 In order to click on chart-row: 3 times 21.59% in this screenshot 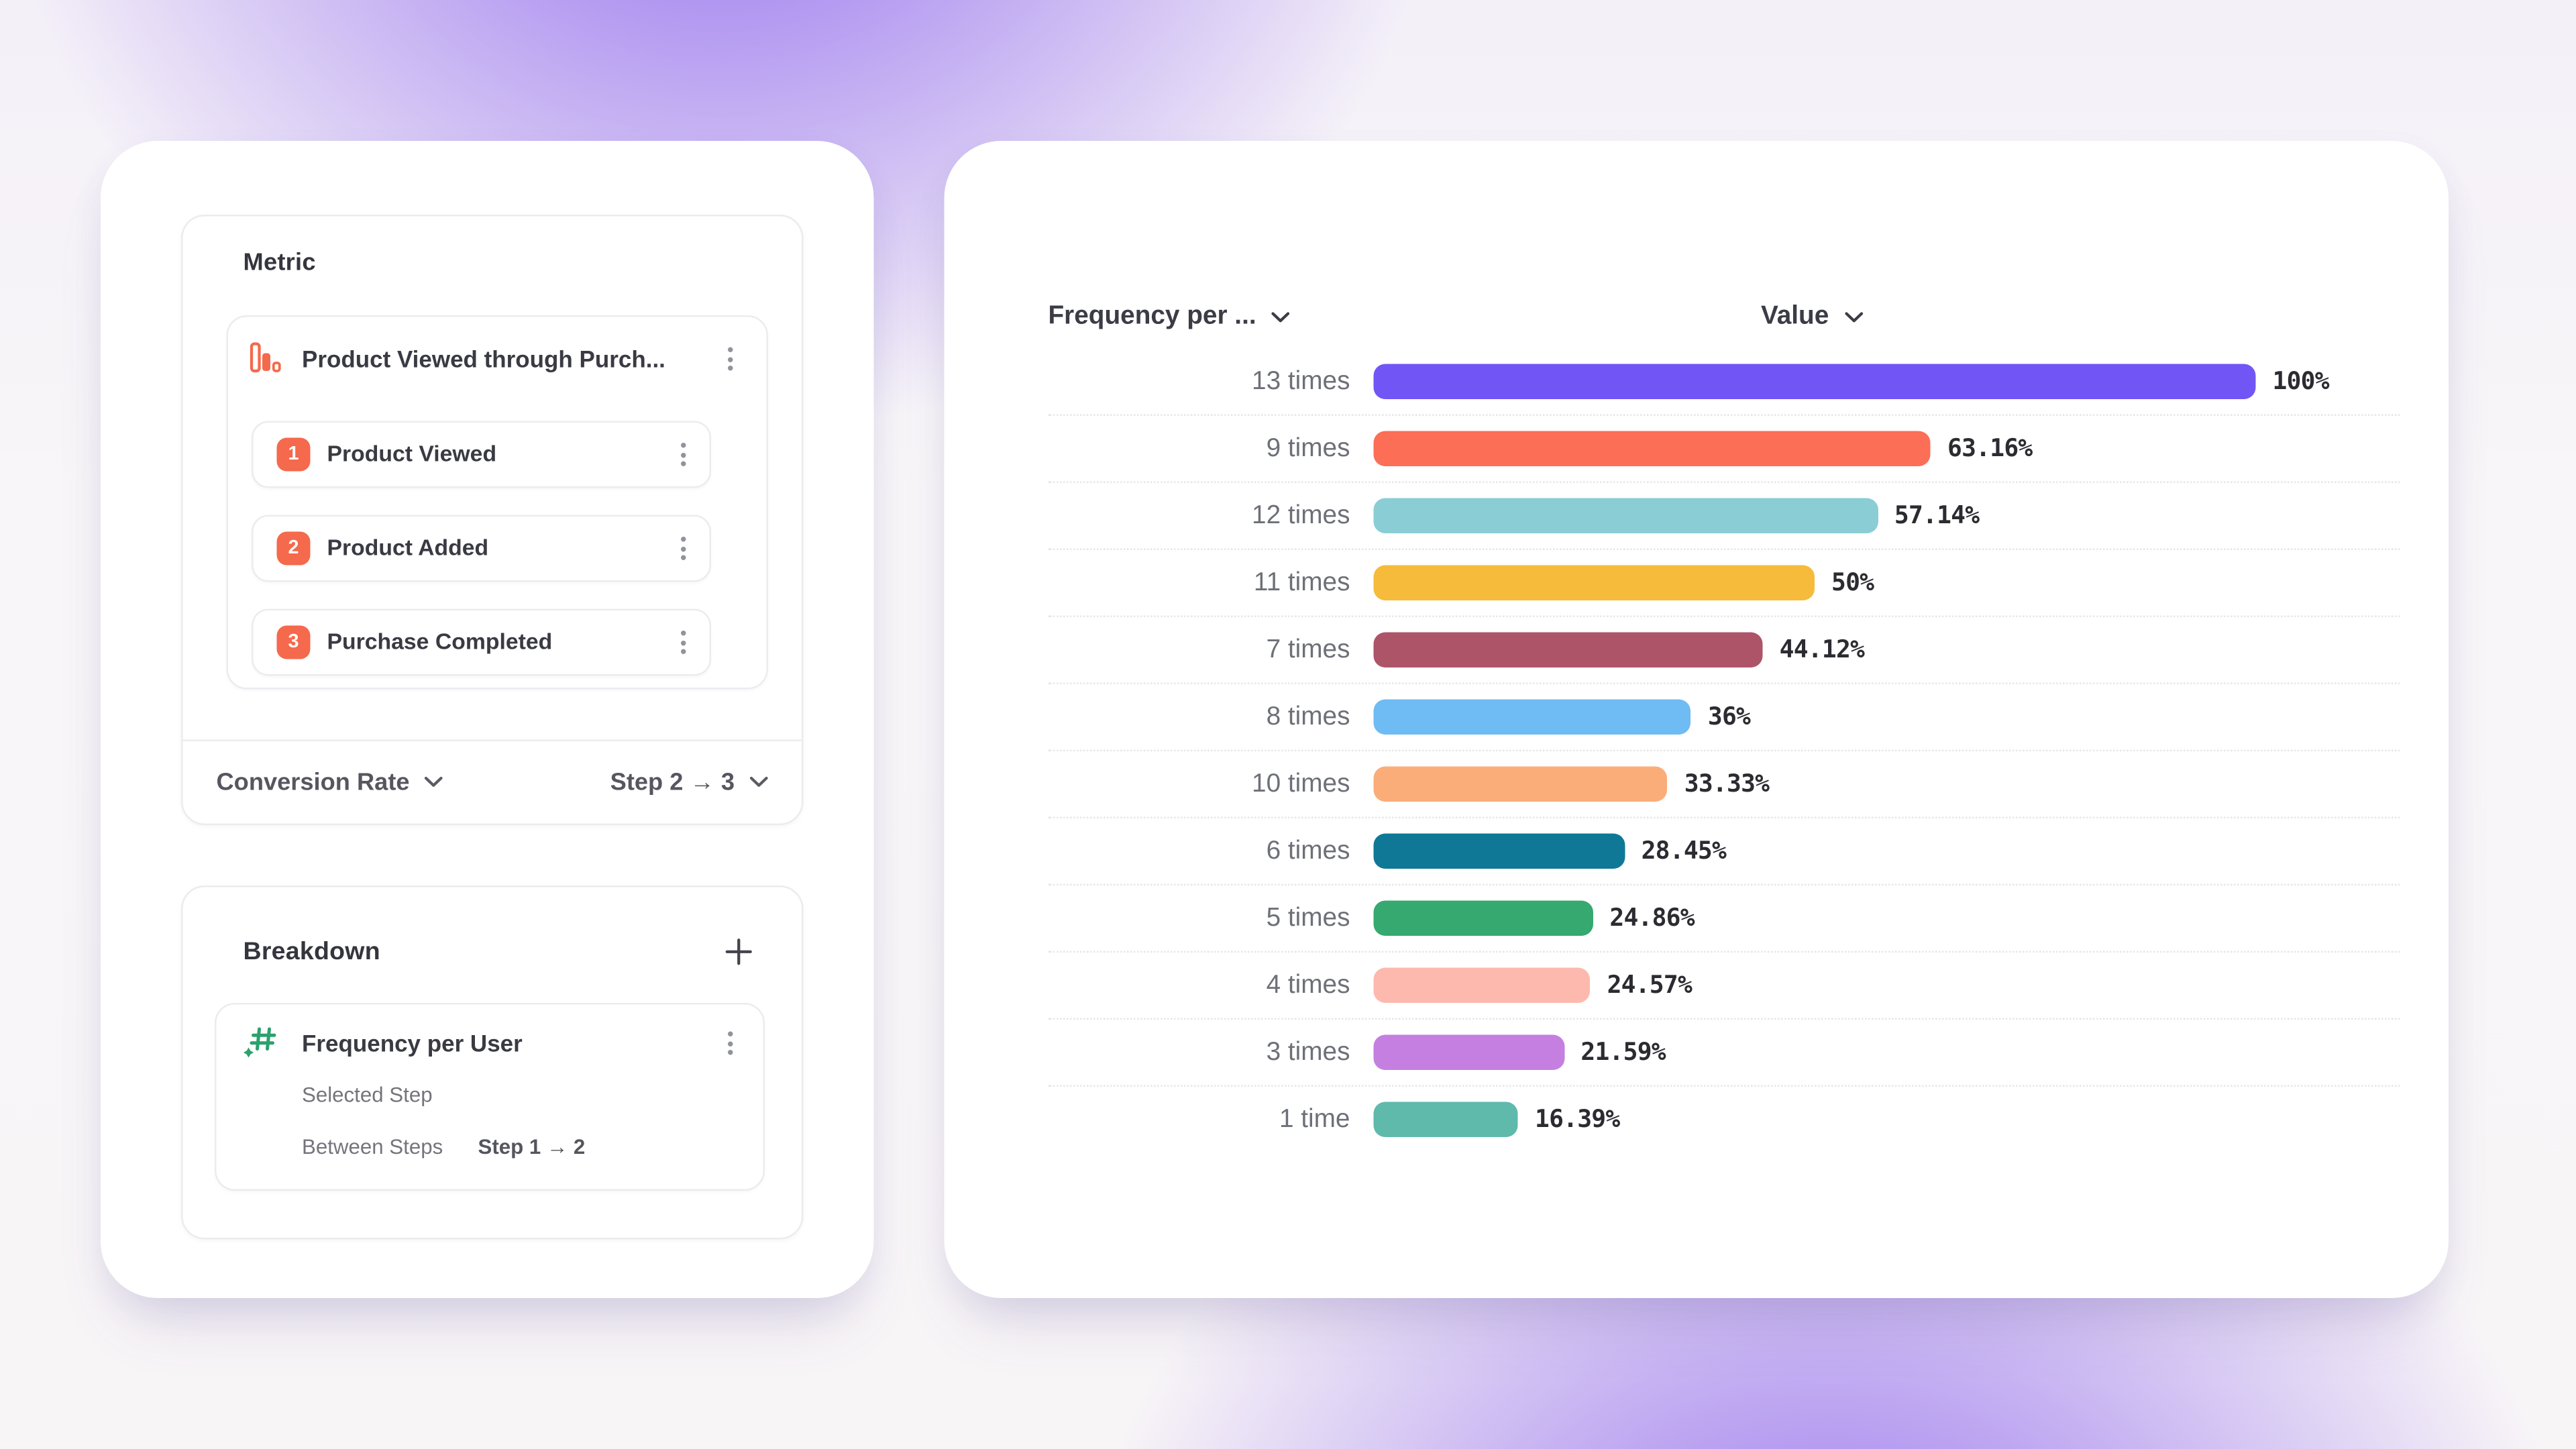, I will do `click(1724, 1051)`.